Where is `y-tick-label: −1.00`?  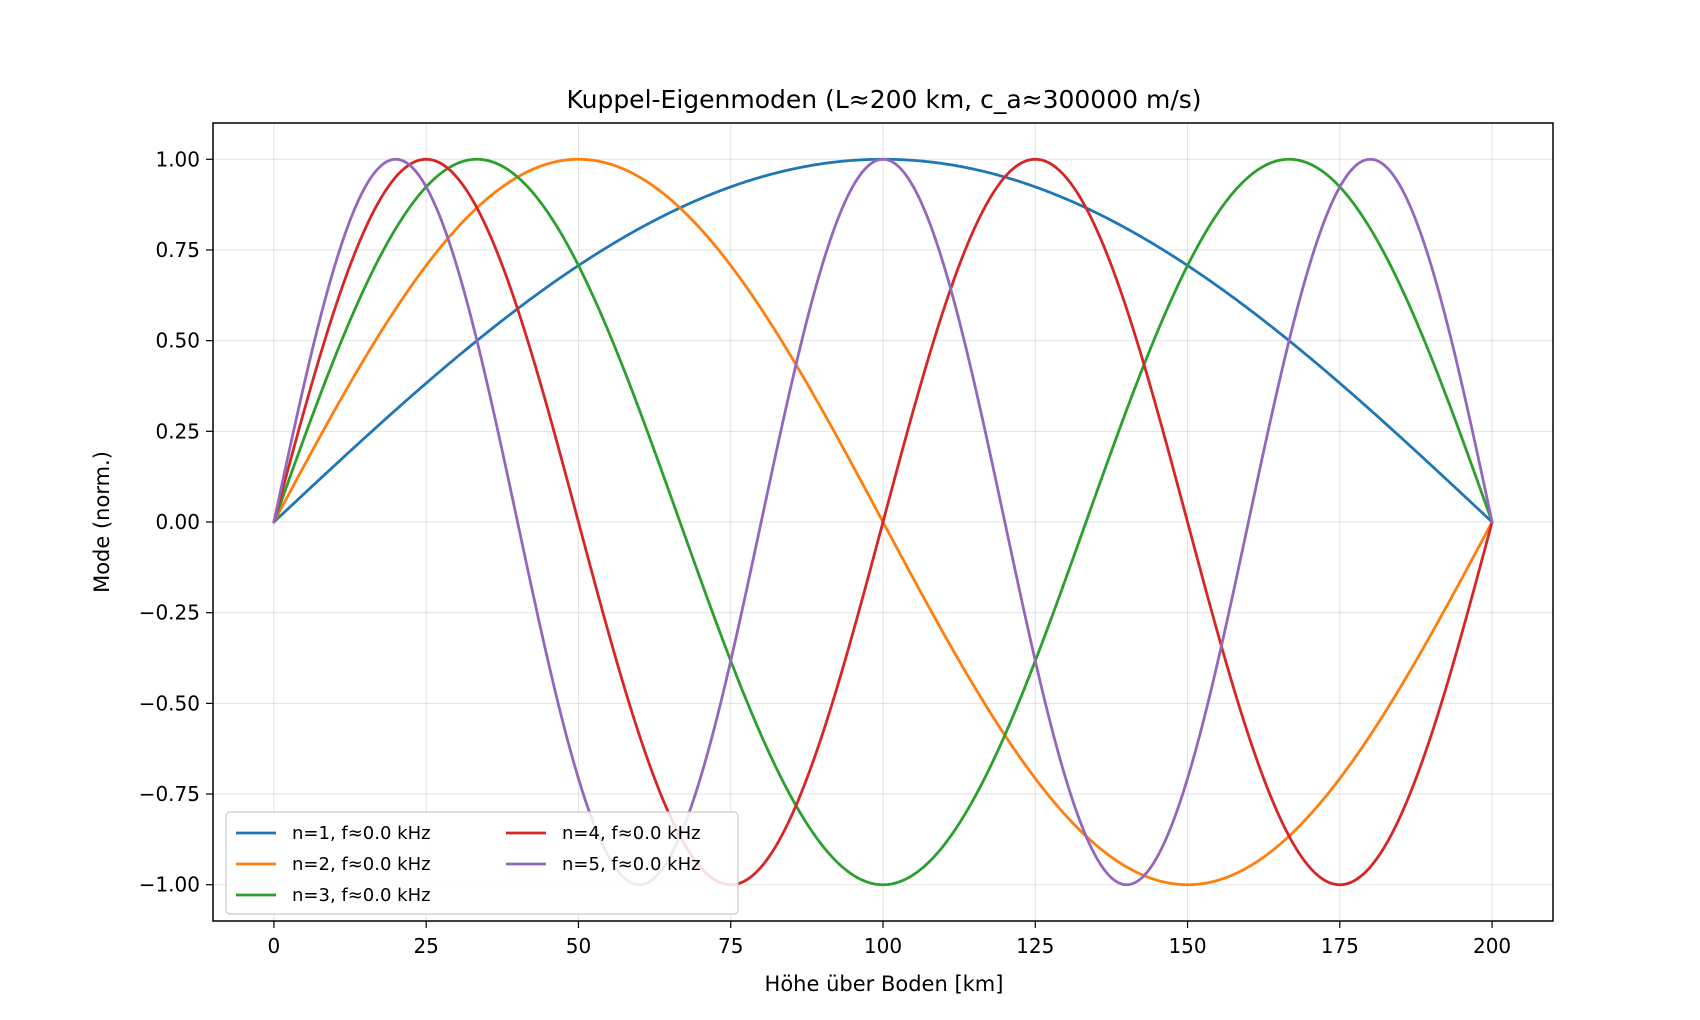
y-tick-label: −1.00 is located at coordinates (169, 885).